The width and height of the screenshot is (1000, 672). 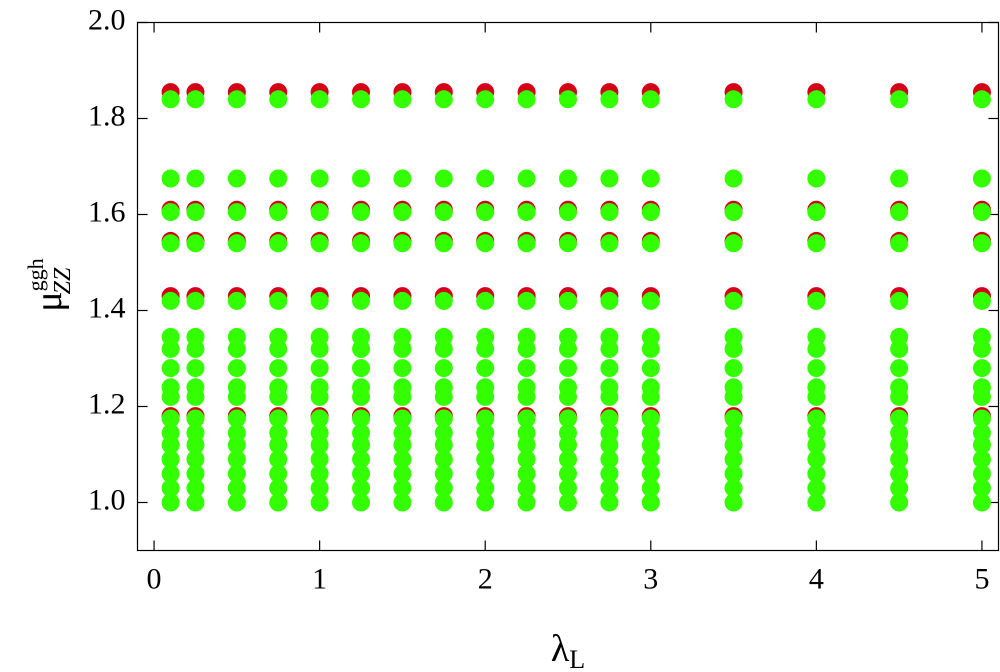 I want to click on x-label-sub: L, so click(x=577, y=658).